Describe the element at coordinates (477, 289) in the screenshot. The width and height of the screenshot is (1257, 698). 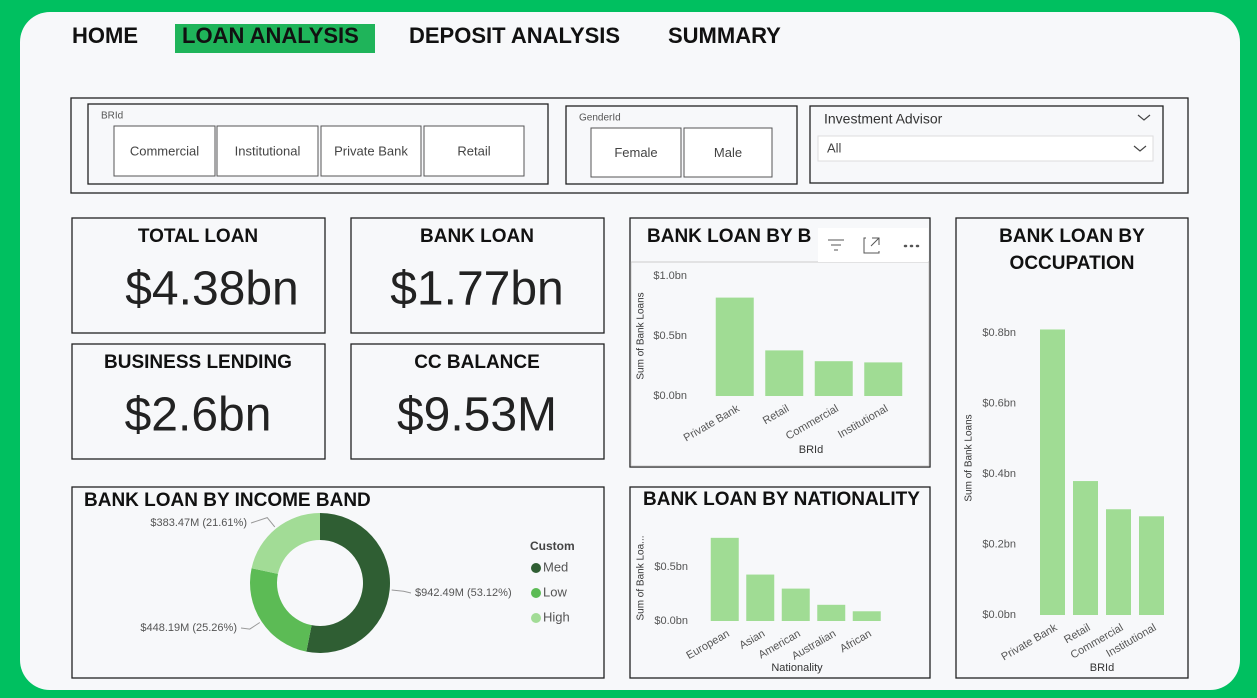
I see `kpi-value: $1.77bn` at that location.